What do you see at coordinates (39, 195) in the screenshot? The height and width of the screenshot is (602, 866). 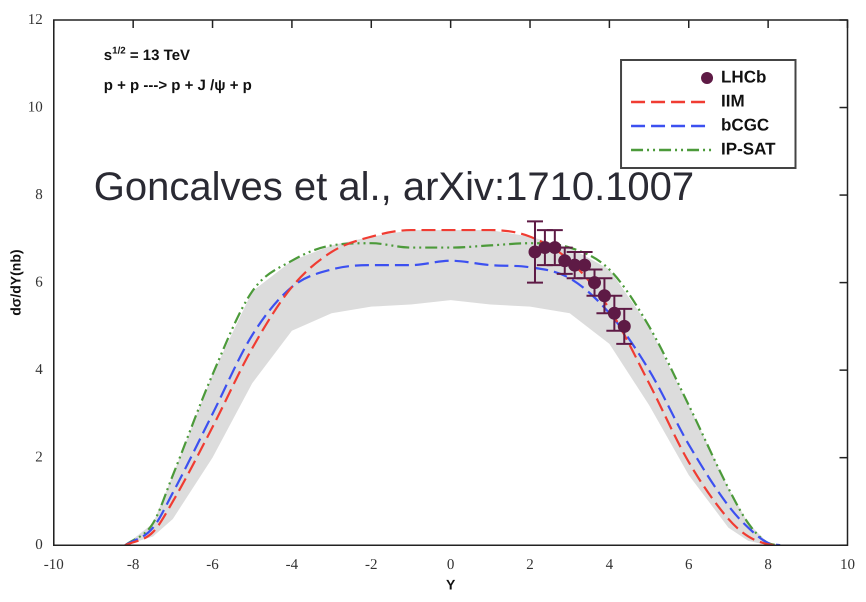 I see `y-tick-label: 8` at bounding box center [39, 195].